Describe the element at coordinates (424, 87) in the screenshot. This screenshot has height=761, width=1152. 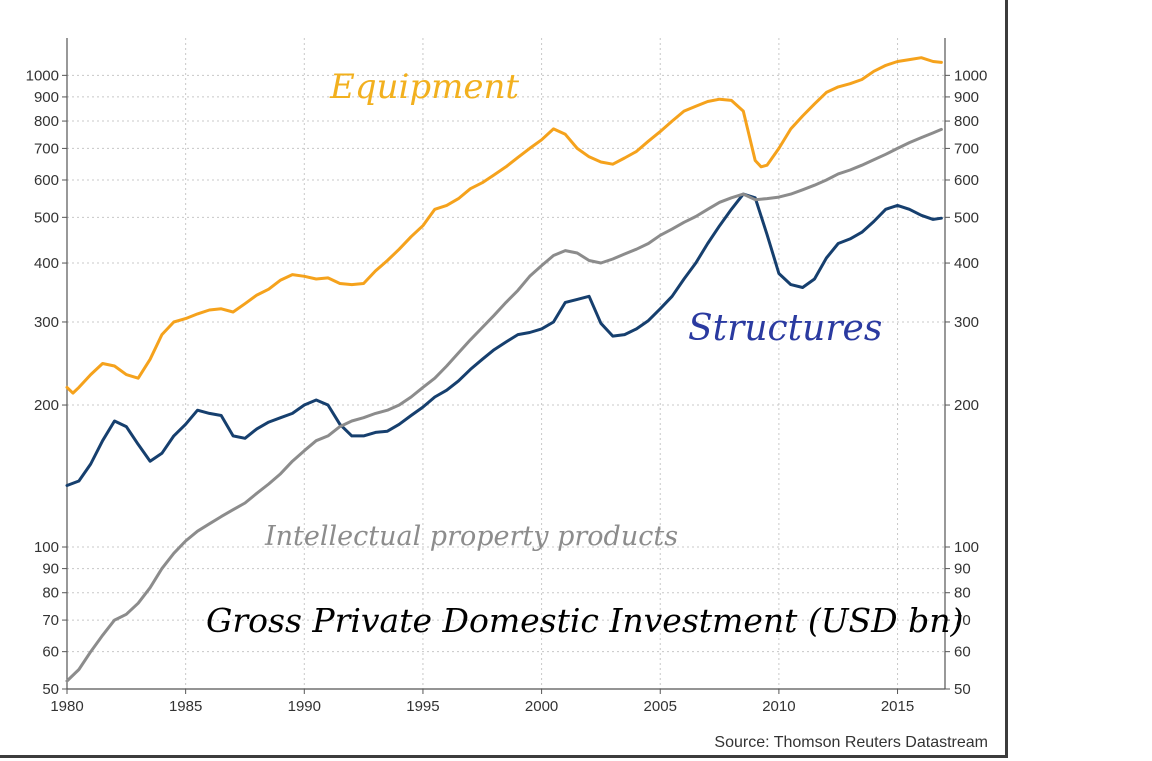
I see `annotation-equipment: Equipment` at that location.